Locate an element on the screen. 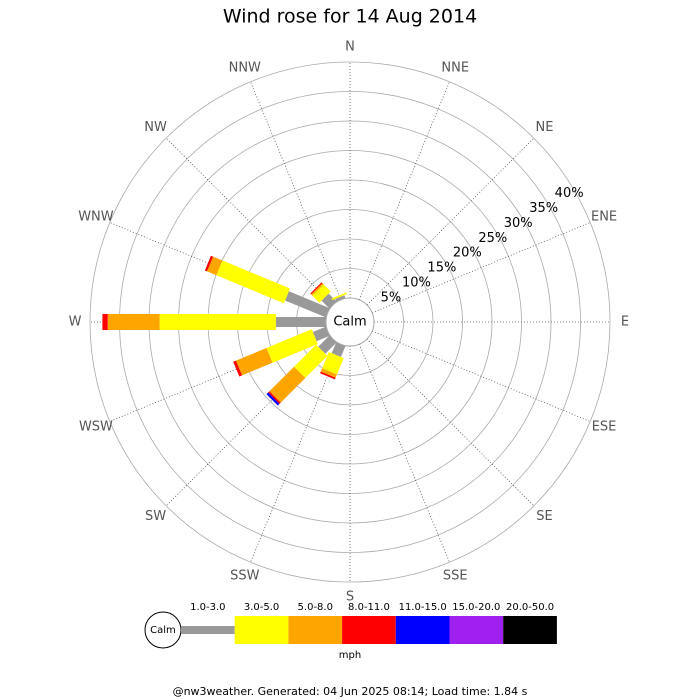 The width and height of the screenshot is (700, 700). direction-label: ENE is located at coordinates (604, 216).